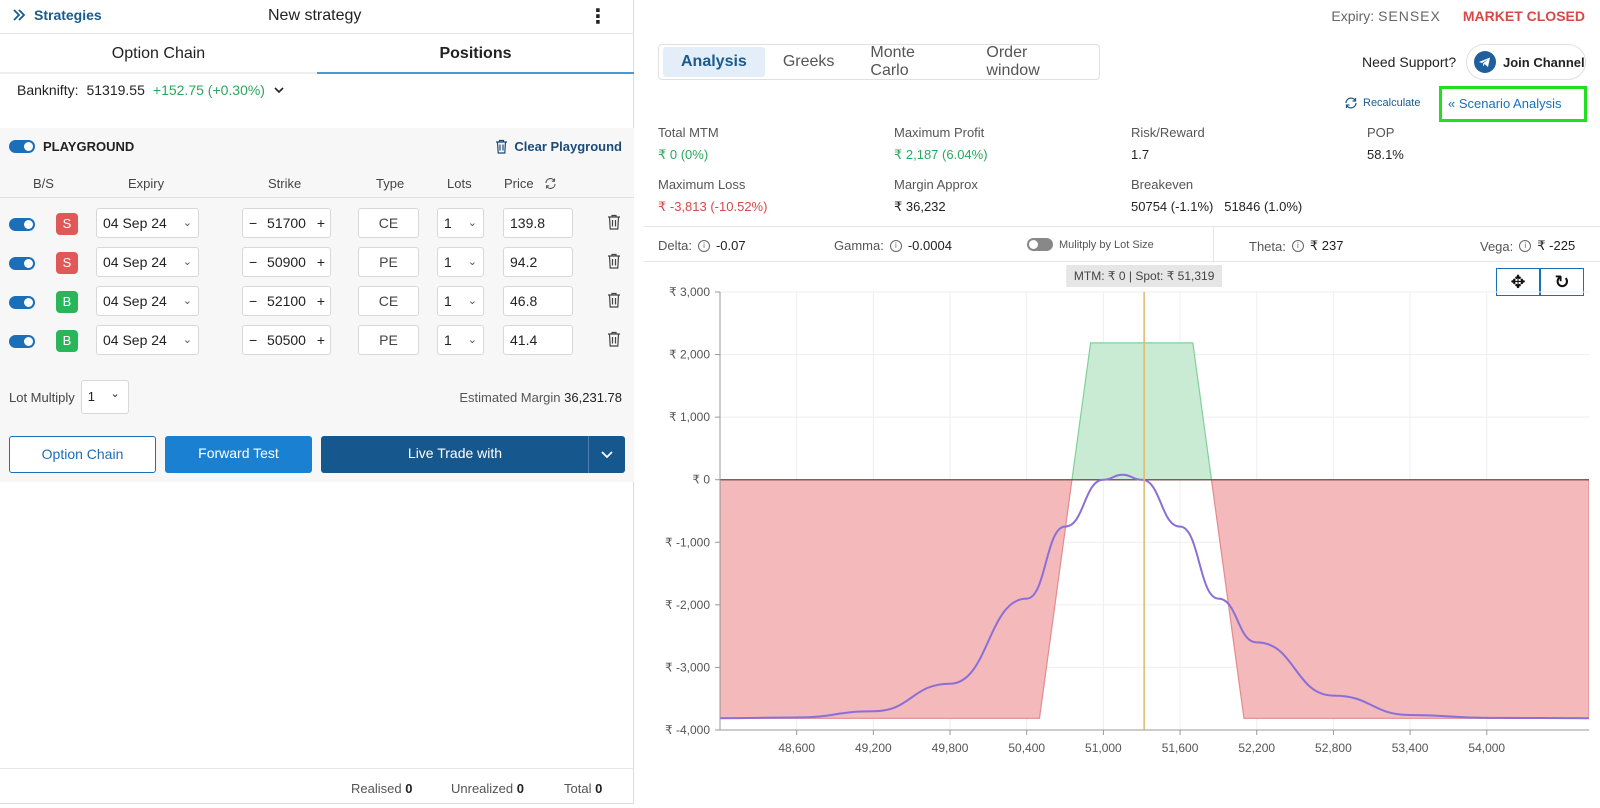 This screenshot has height=808, width=1600. What do you see at coordinates (279, 90) in the screenshot?
I see `chevron-down-icon` at bounding box center [279, 90].